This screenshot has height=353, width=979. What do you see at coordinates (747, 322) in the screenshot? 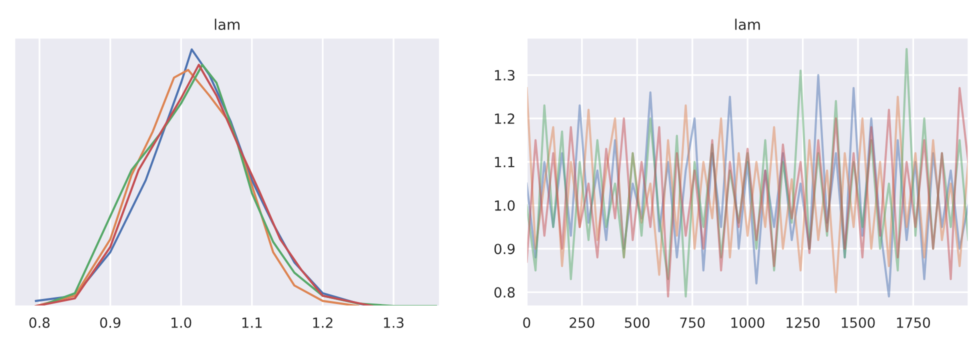
I see `x-tick-label: 1000` at bounding box center [747, 322].